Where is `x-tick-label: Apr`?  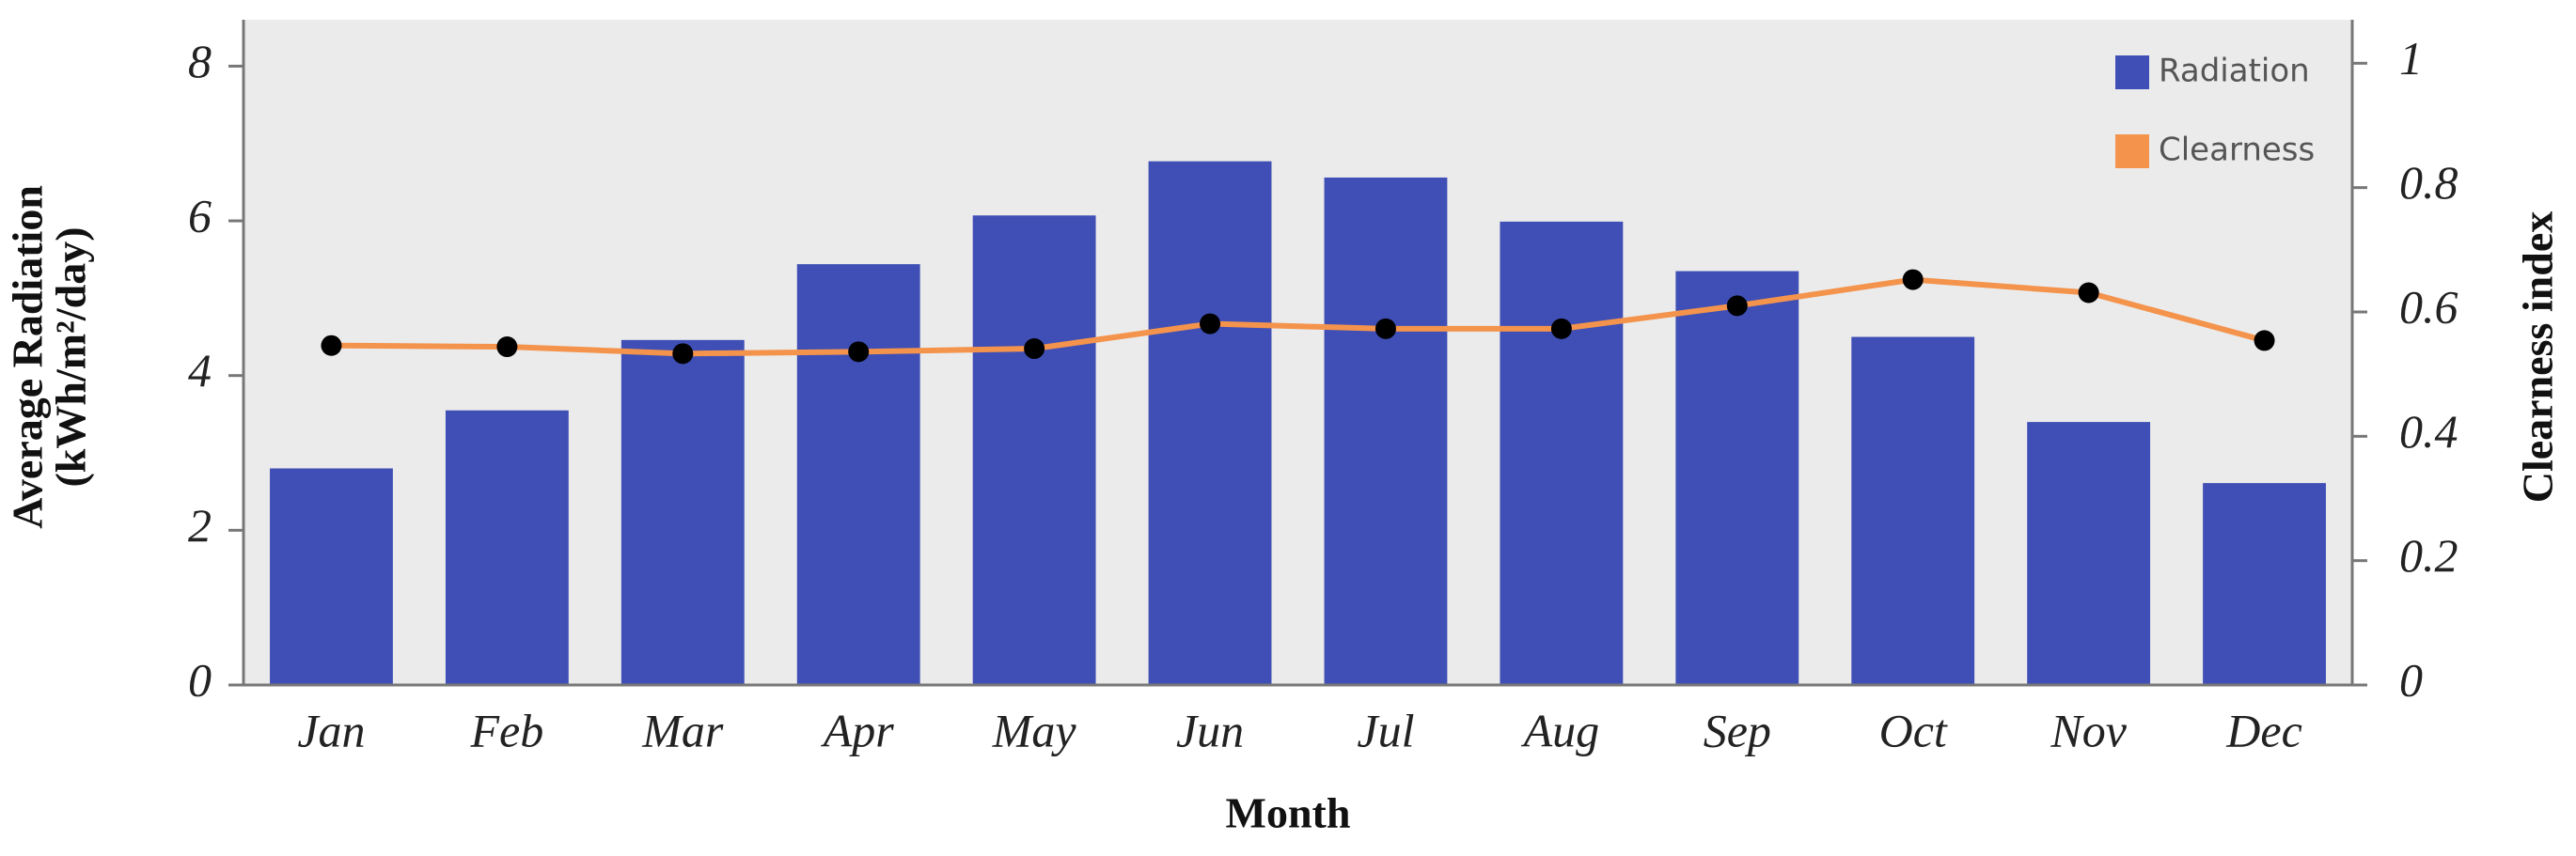
x-tick-label: Apr is located at coordinates (858, 730).